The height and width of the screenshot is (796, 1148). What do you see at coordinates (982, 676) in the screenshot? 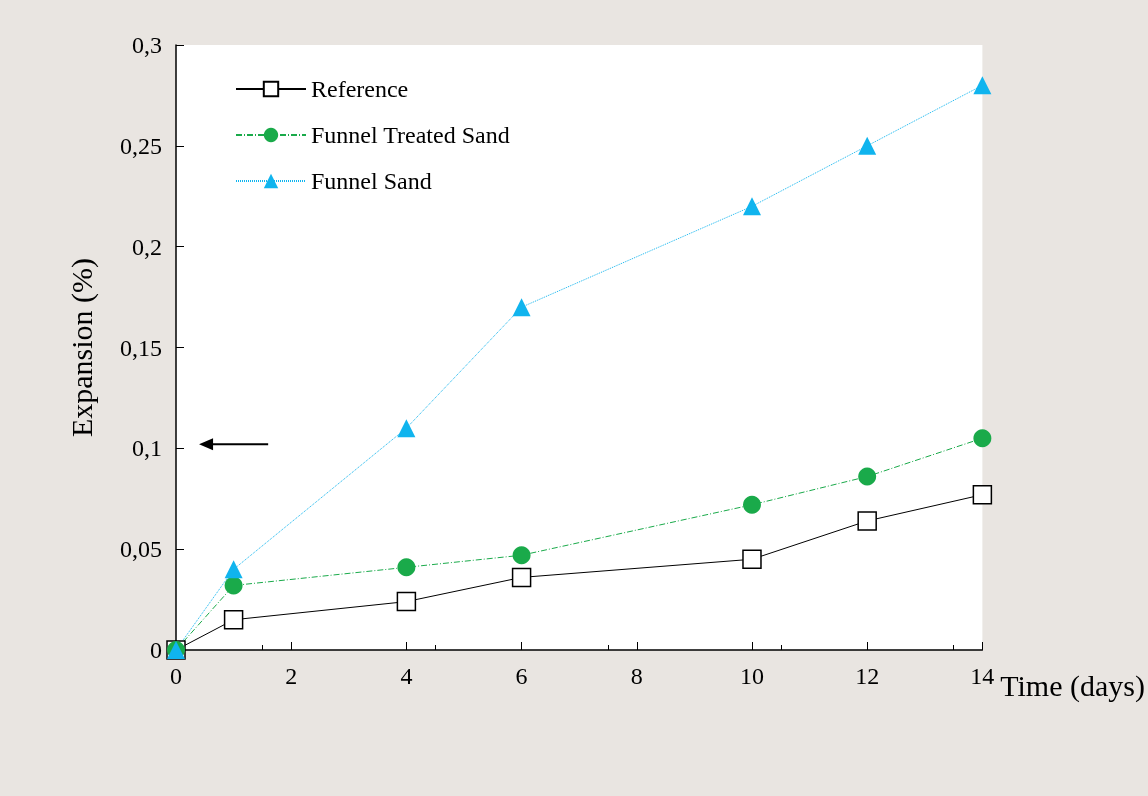
I see `x-tick-label: 14` at bounding box center [982, 676].